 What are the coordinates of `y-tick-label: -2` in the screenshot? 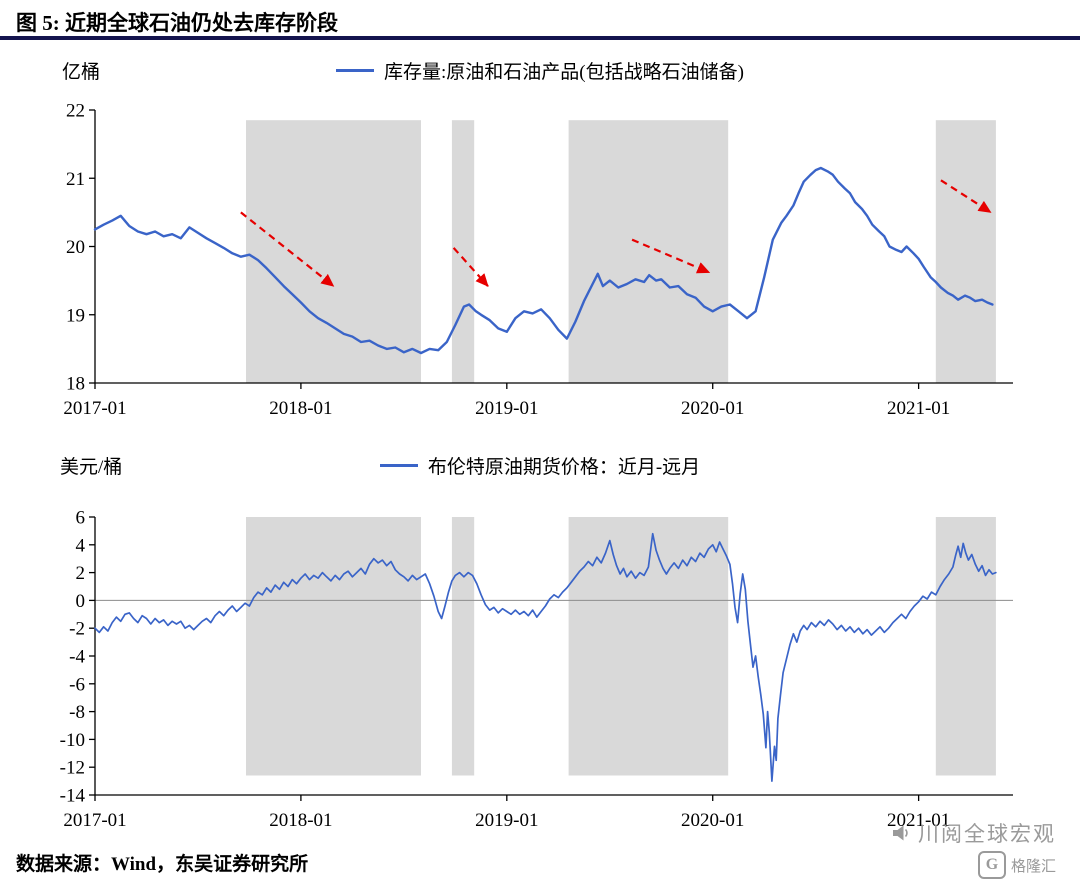 It's located at (77, 629).